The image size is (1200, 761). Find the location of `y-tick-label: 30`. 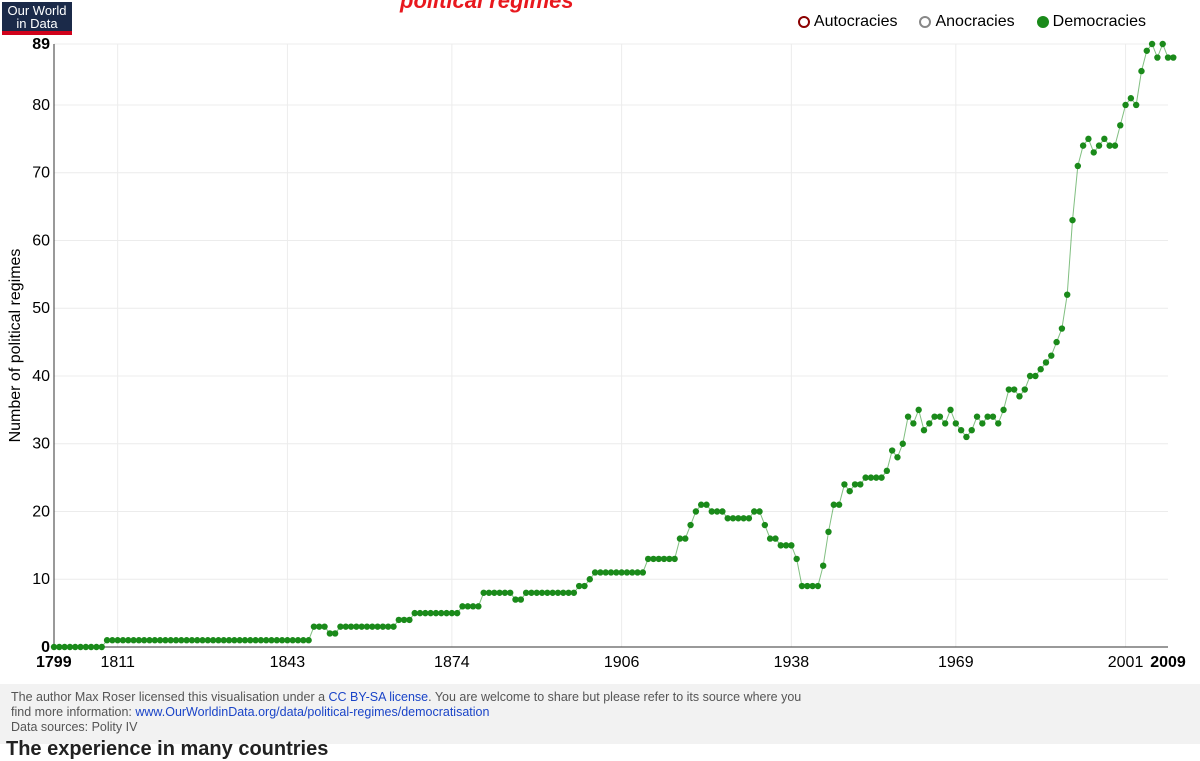

y-tick-label: 30 is located at coordinates (41, 444).